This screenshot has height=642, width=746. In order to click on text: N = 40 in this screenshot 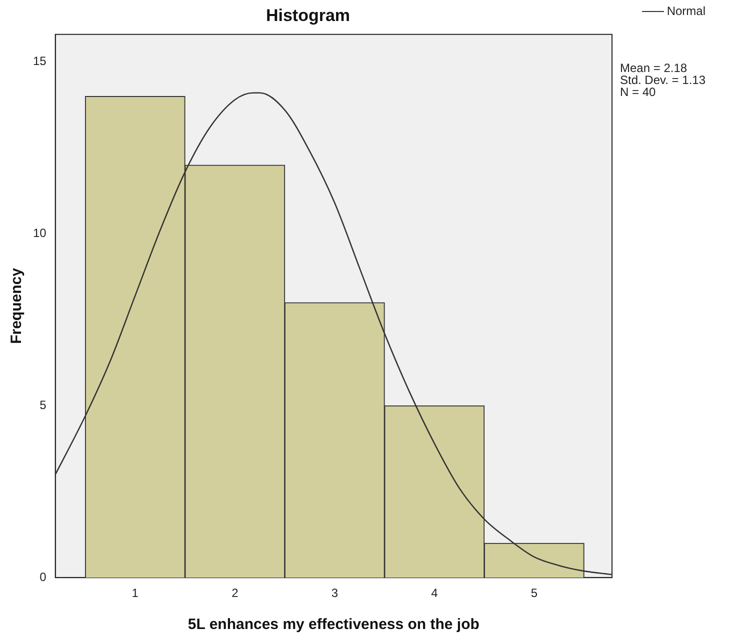, I will do `click(638, 92)`.